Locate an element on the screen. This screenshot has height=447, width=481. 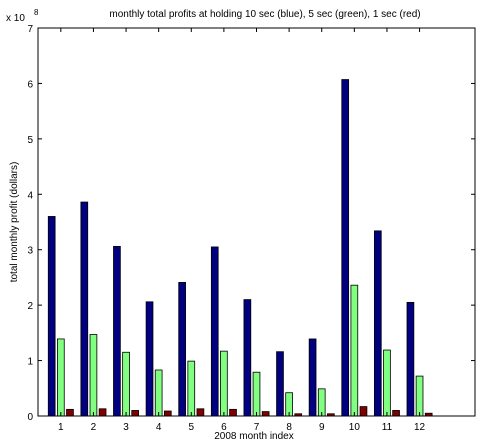
y-axis-label: total monthly profit (dollars) is located at coordinates (14, 222).